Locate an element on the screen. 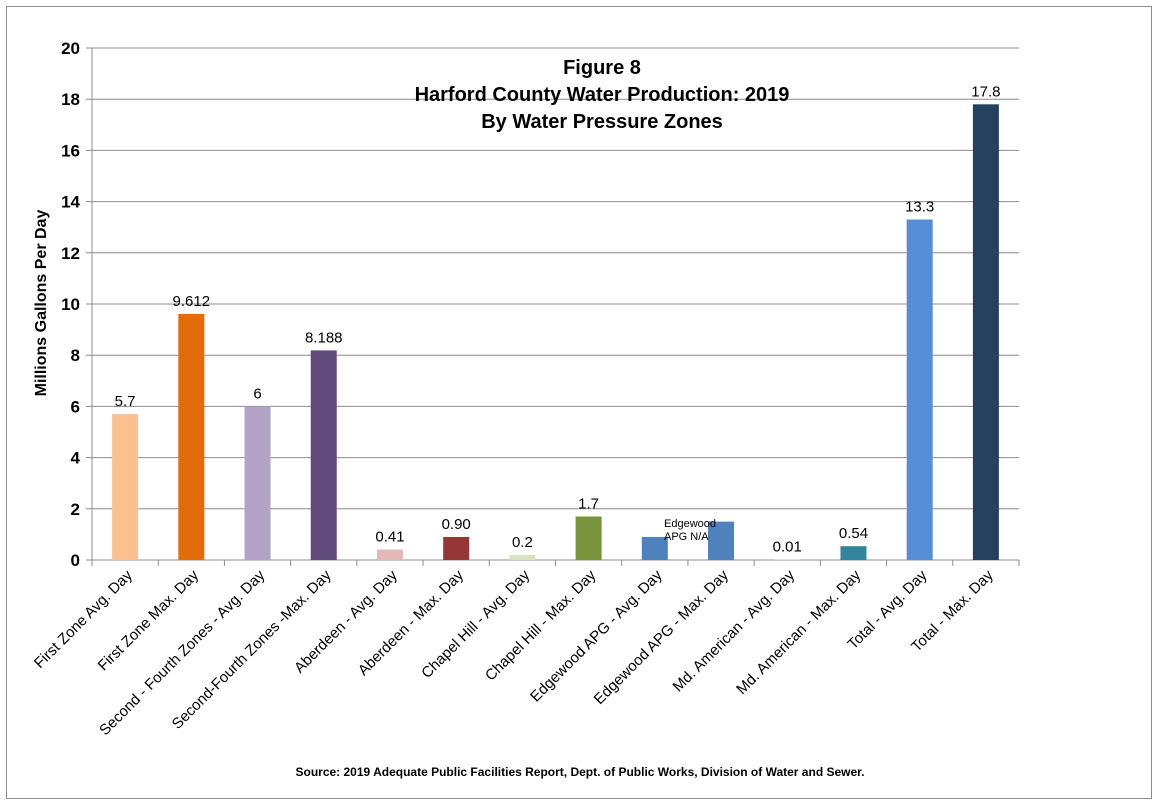  data-label: 6 is located at coordinates (257, 393).